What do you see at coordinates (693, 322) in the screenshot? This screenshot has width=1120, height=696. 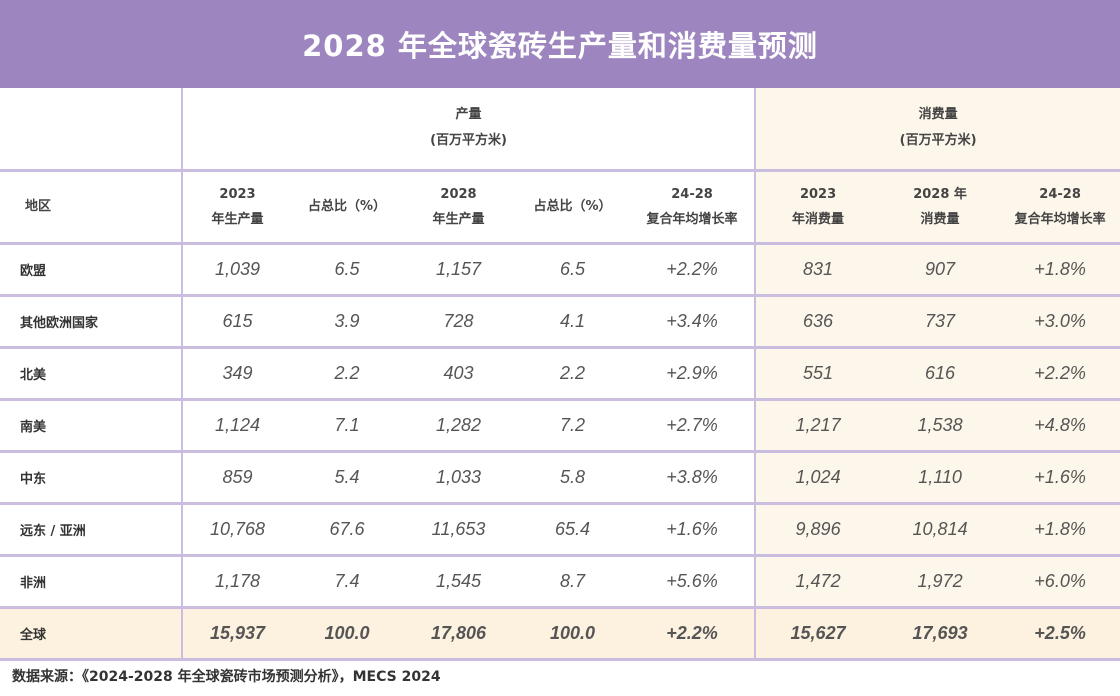 I see `value-cell: +3.4%` at bounding box center [693, 322].